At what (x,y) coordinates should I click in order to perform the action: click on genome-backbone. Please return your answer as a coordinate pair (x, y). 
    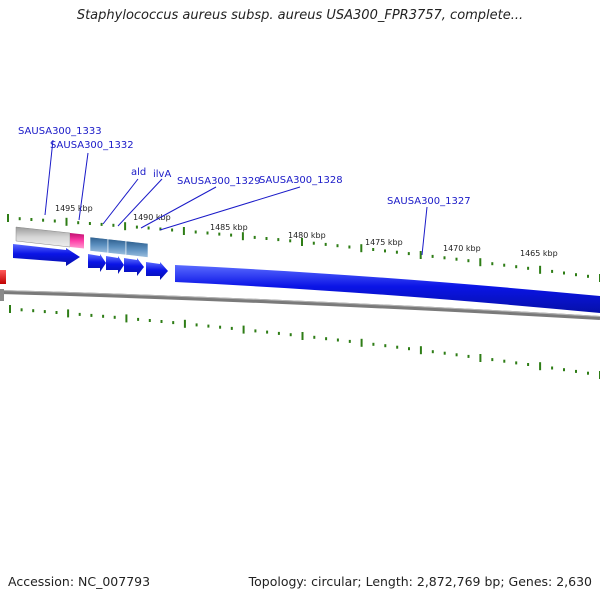
    Looking at the image, I should click on (300, 305).